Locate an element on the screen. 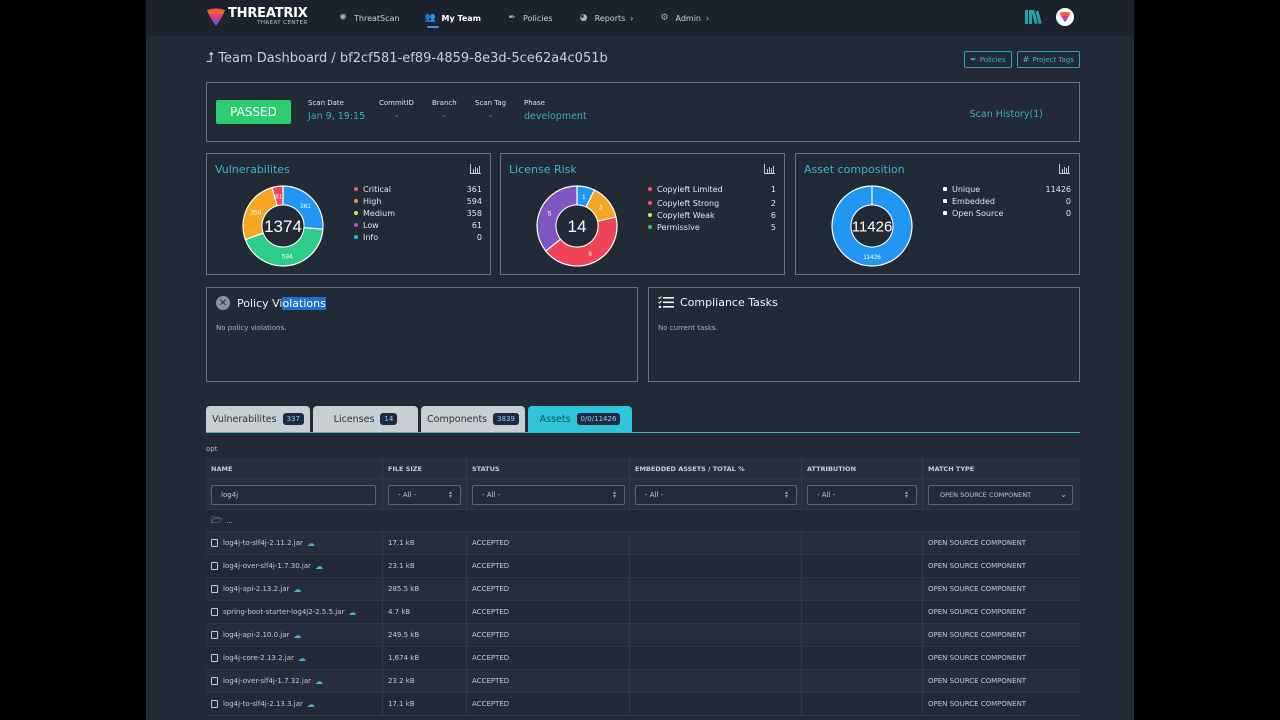 This screenshot has width=1280, height=720. embedded-filter-select: - All - ▴ ▾ is located at coordinates (716, 494).